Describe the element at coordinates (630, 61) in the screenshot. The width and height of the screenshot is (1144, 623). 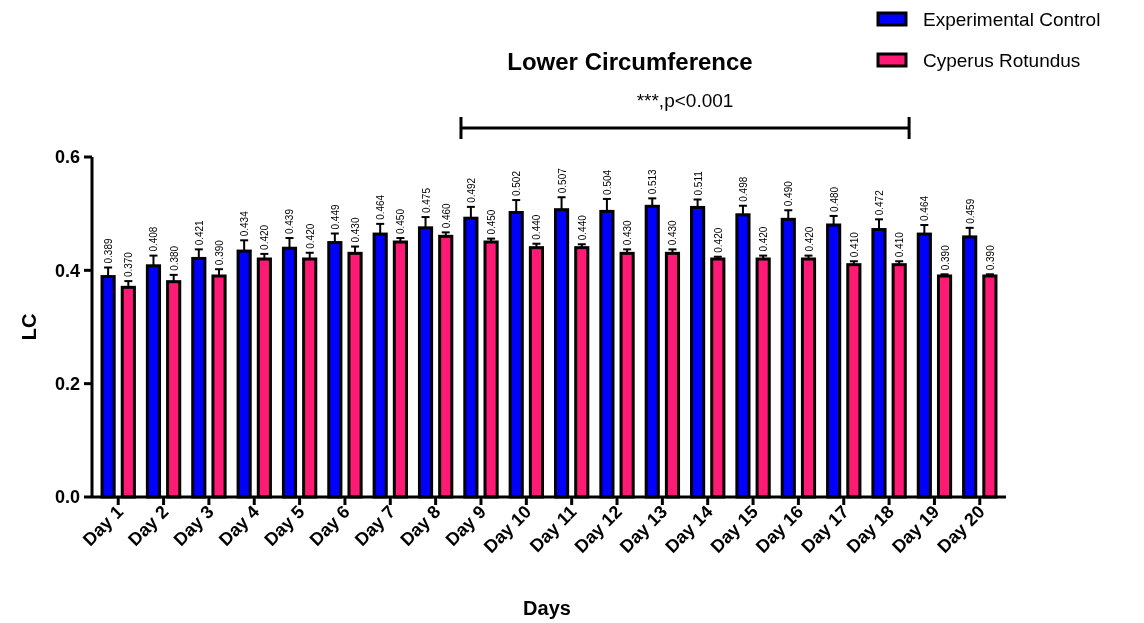
I see `chart-title: Lower Circumference` at that location.